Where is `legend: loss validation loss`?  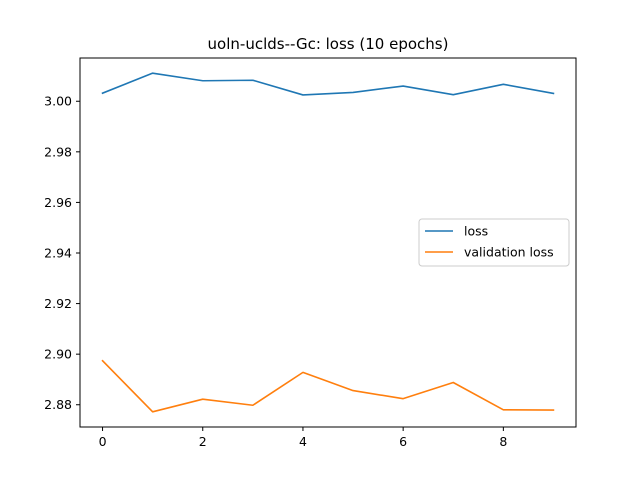
legend: loss validation loss is located at coordinates (494, 242).